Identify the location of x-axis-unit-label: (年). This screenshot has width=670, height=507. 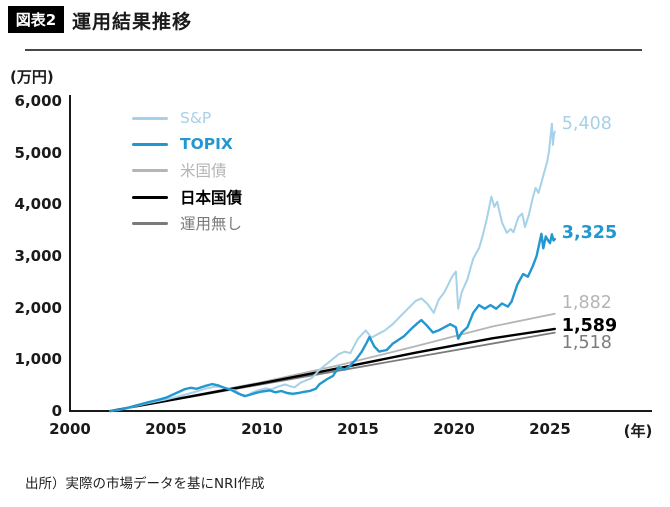
(638, 431).